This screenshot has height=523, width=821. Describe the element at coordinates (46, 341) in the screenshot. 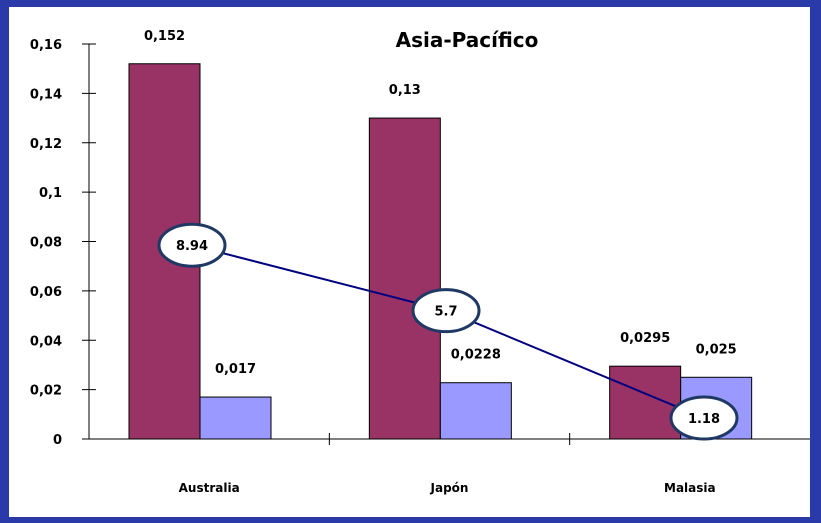

I see `y-tick-label: 0,04` at that location.